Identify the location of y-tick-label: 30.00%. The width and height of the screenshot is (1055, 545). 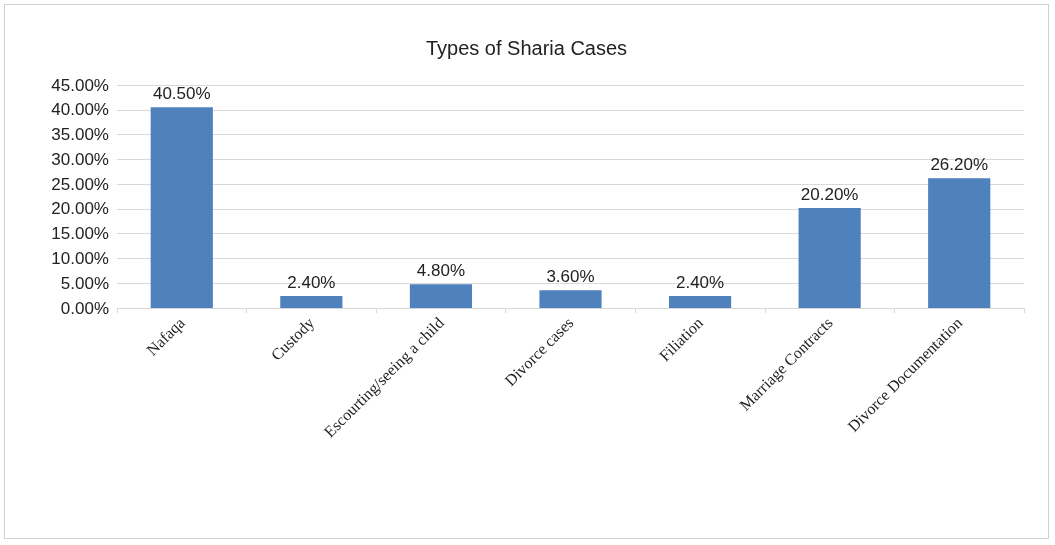
(80, 159).